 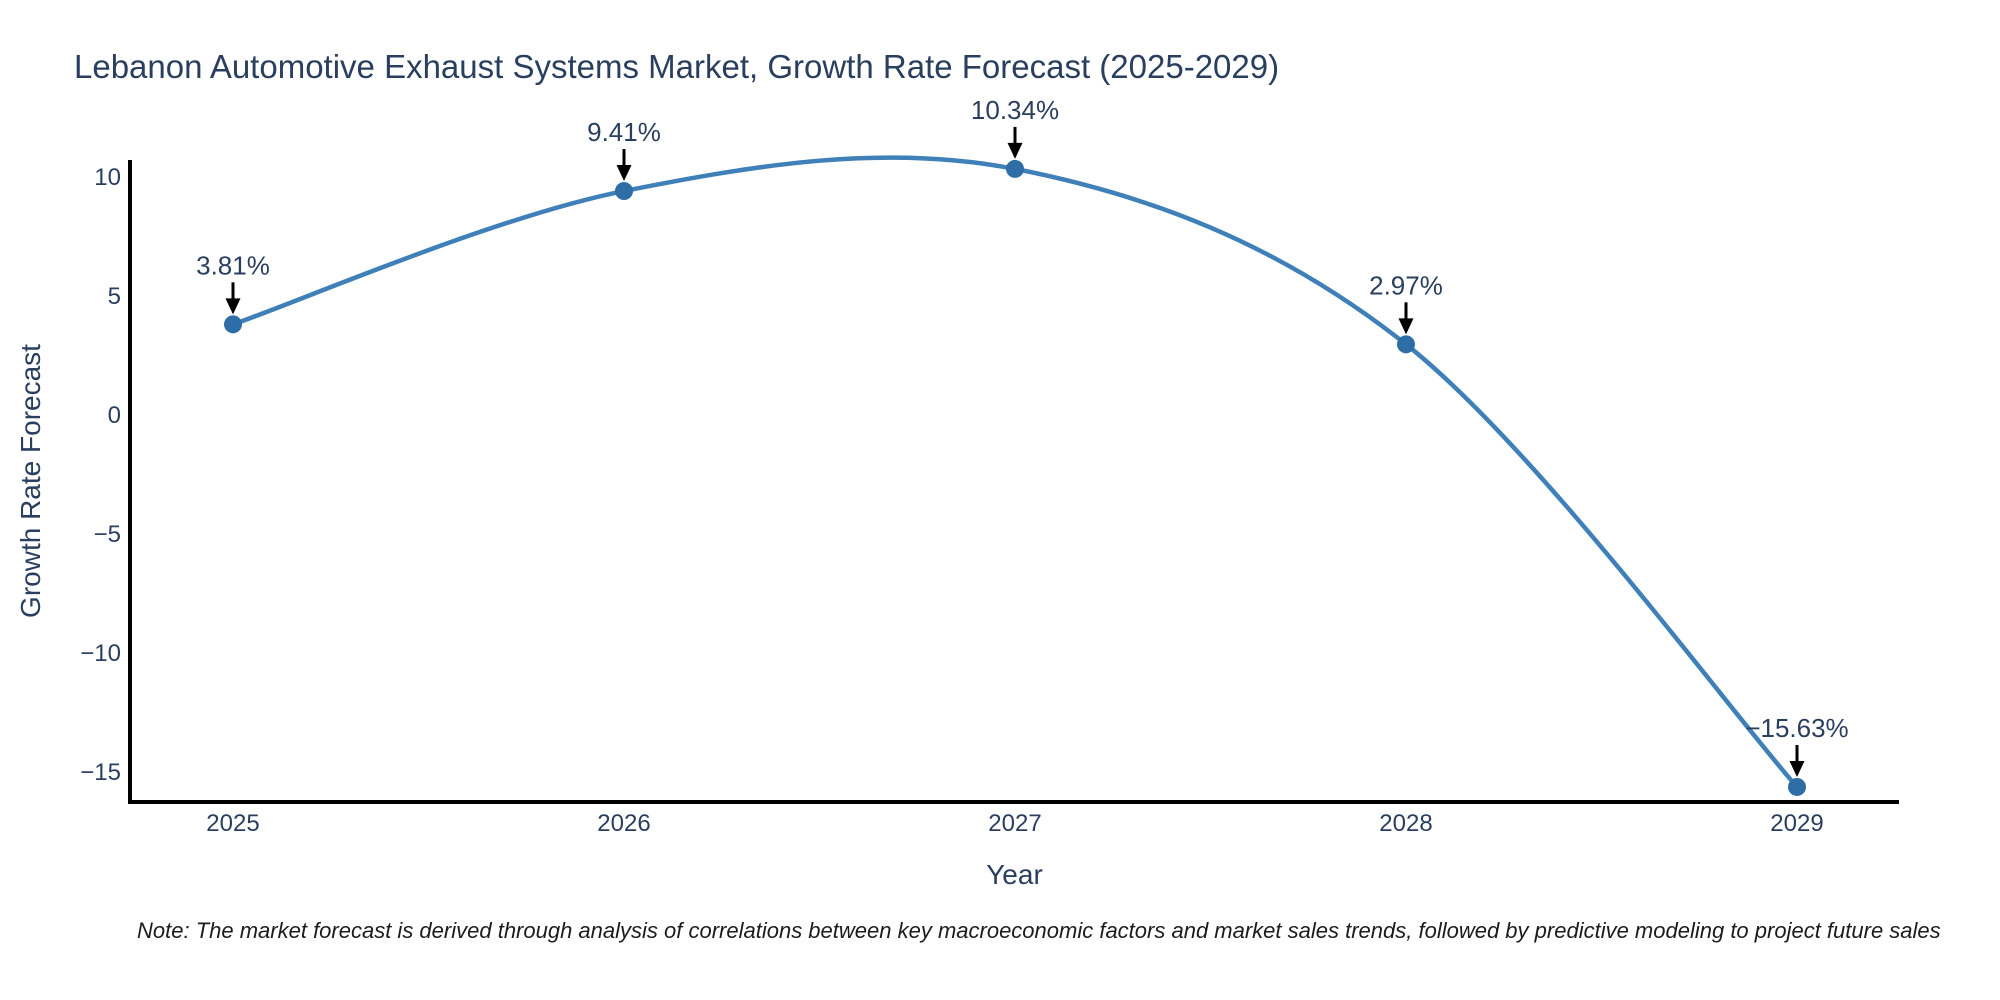 What do you see at coordinates (1406, 285) in the screenshot?
I see `point-value-label: 2.97%` at bounding box center [1406, 285].